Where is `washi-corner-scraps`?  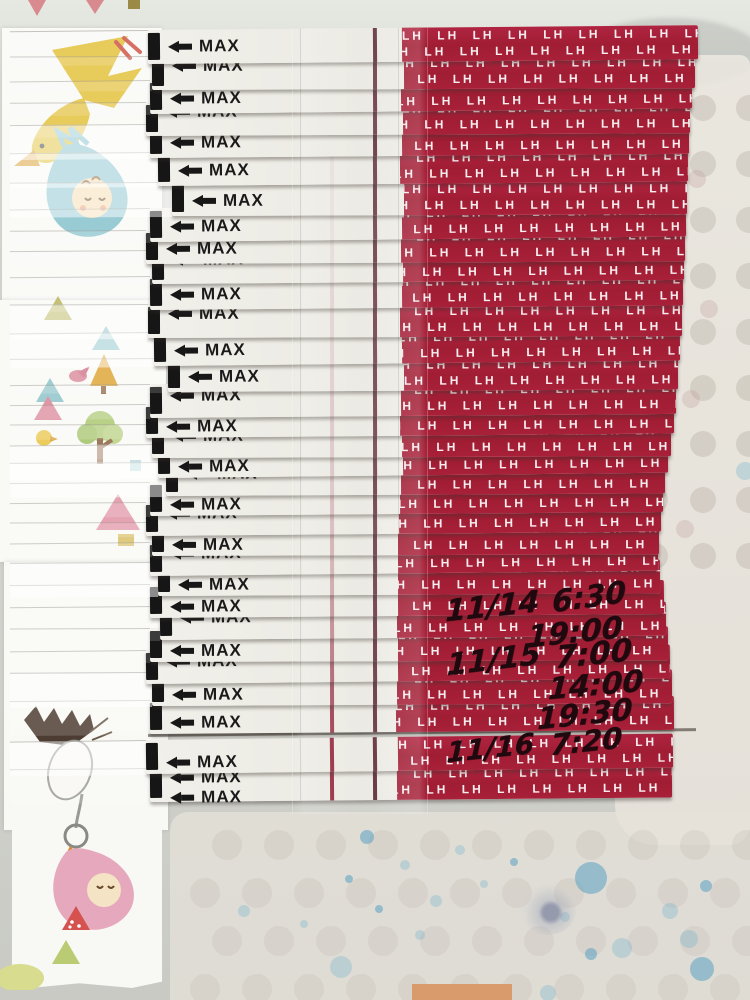 washi-corner-scraps is located at coordinates (84, 8).